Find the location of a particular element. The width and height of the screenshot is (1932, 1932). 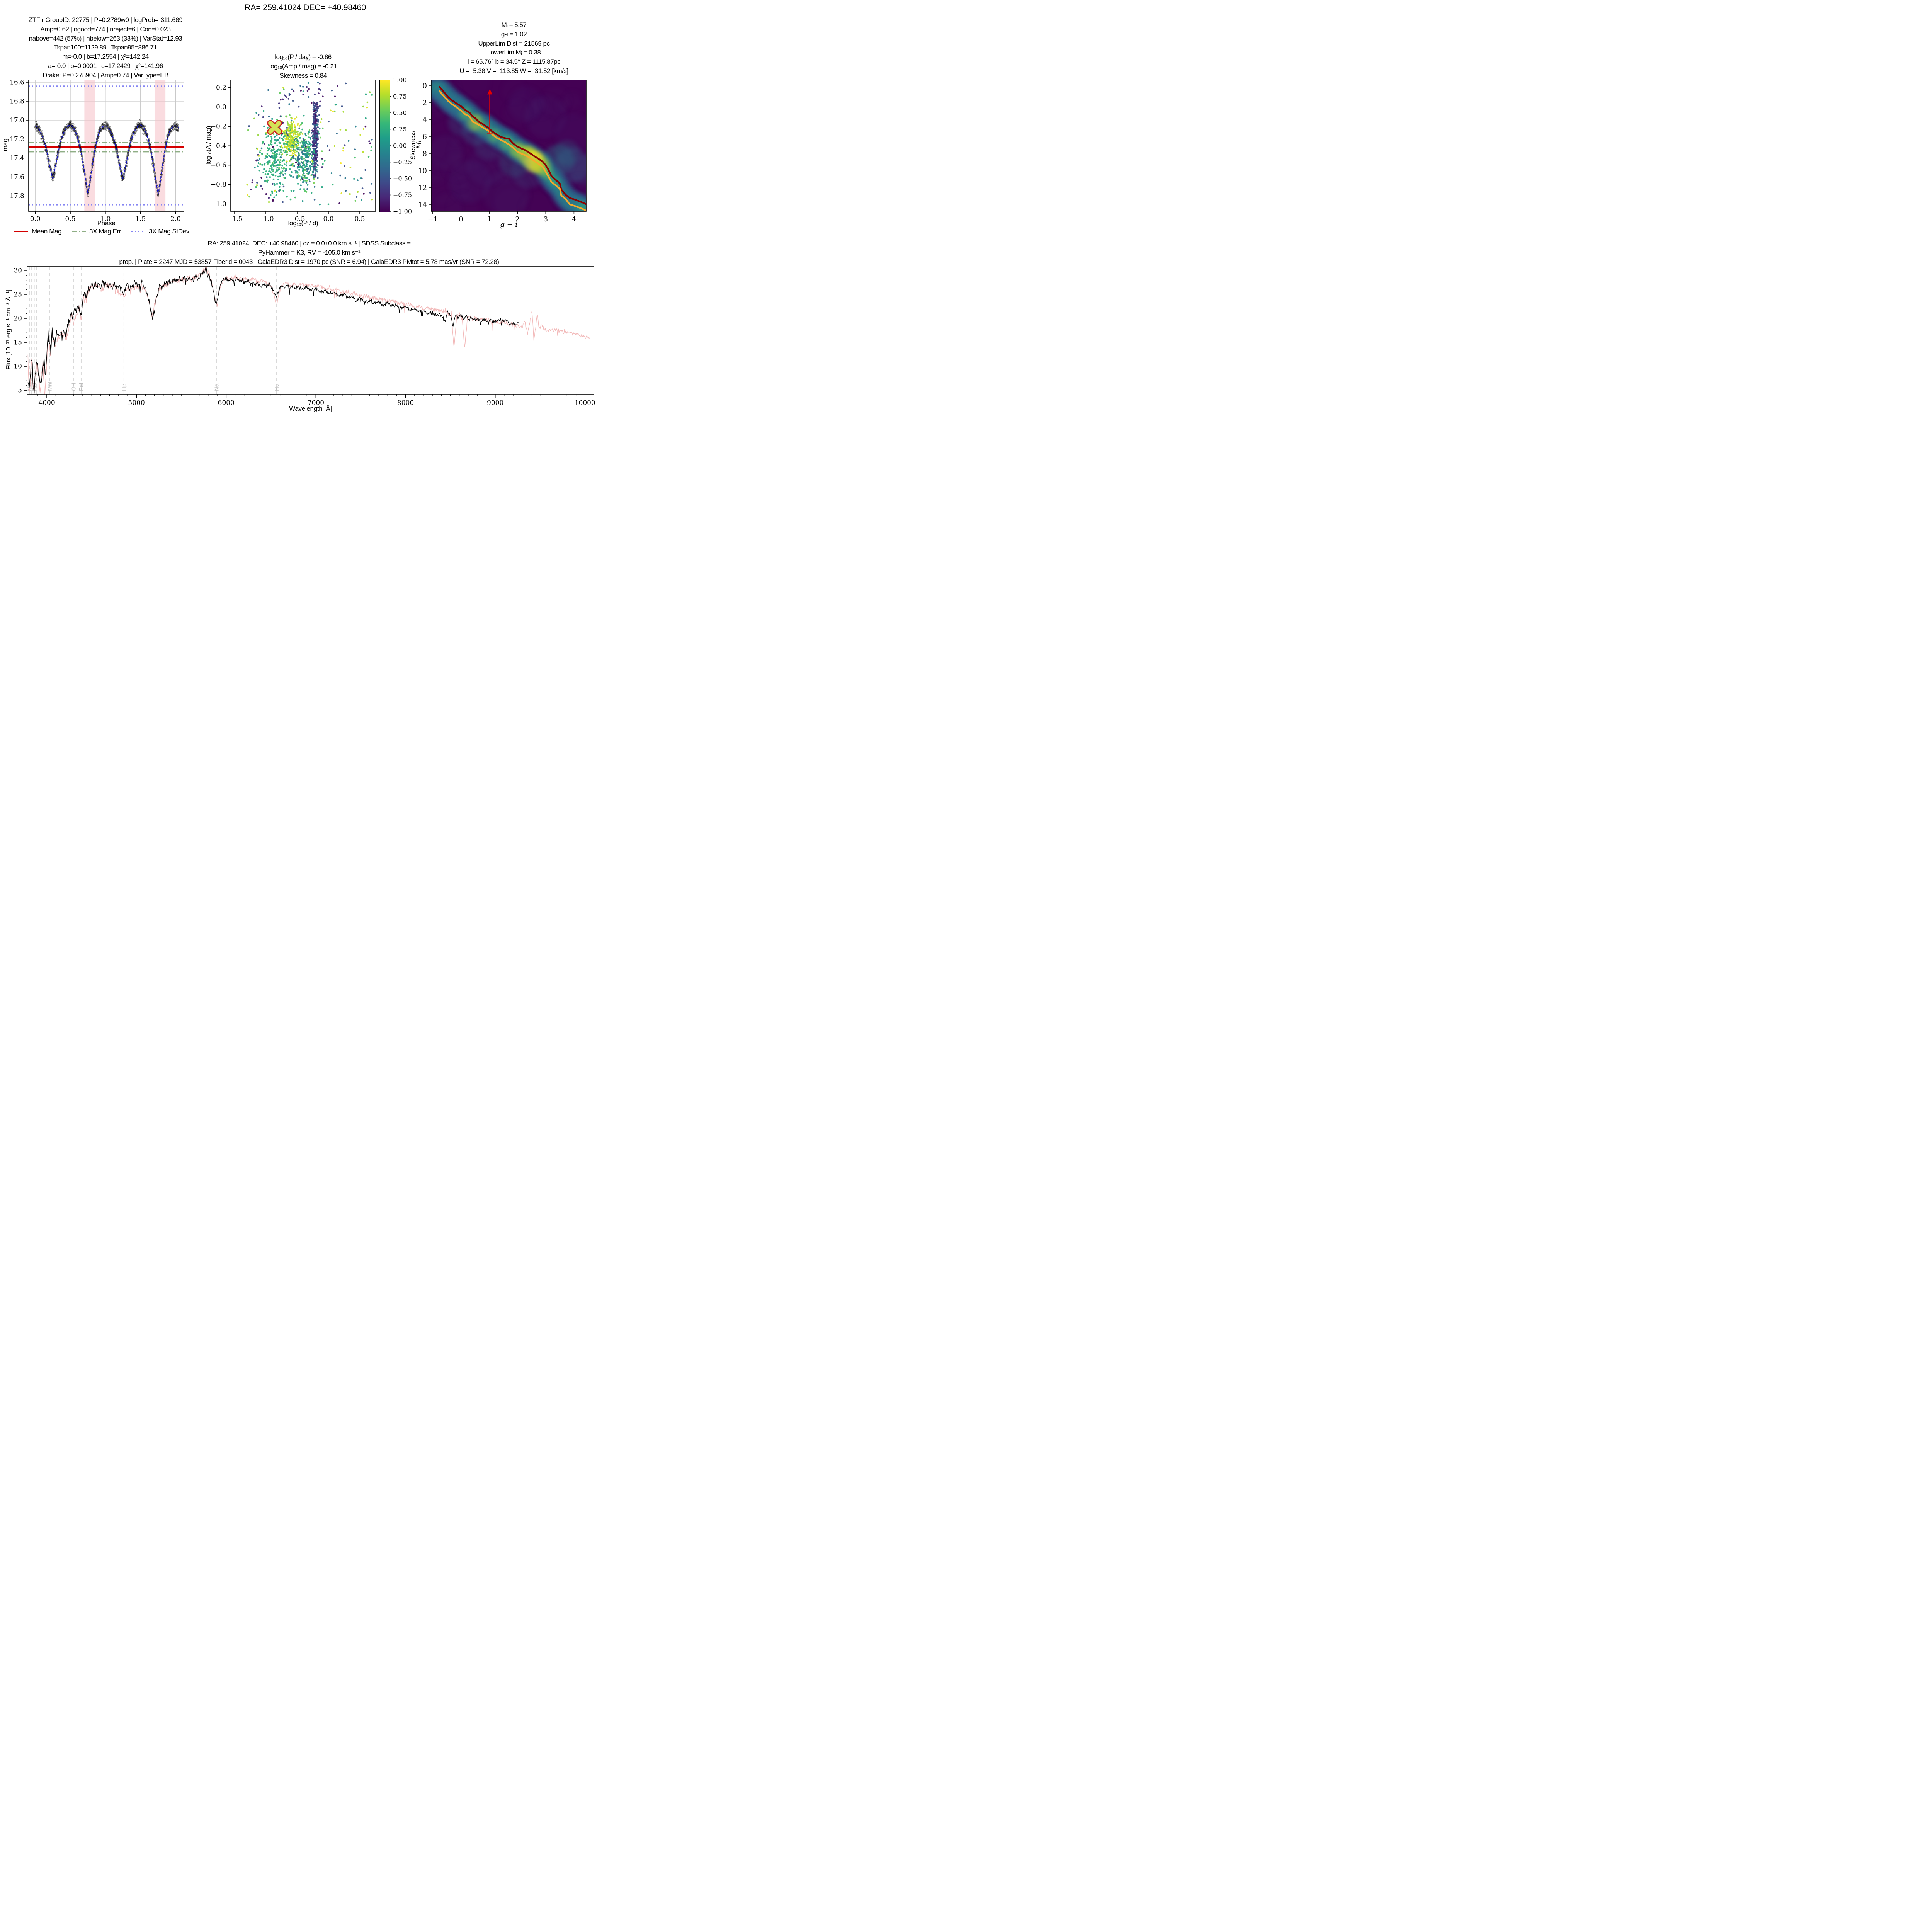

svg-text: 4 is located at coordinates (425, 120).